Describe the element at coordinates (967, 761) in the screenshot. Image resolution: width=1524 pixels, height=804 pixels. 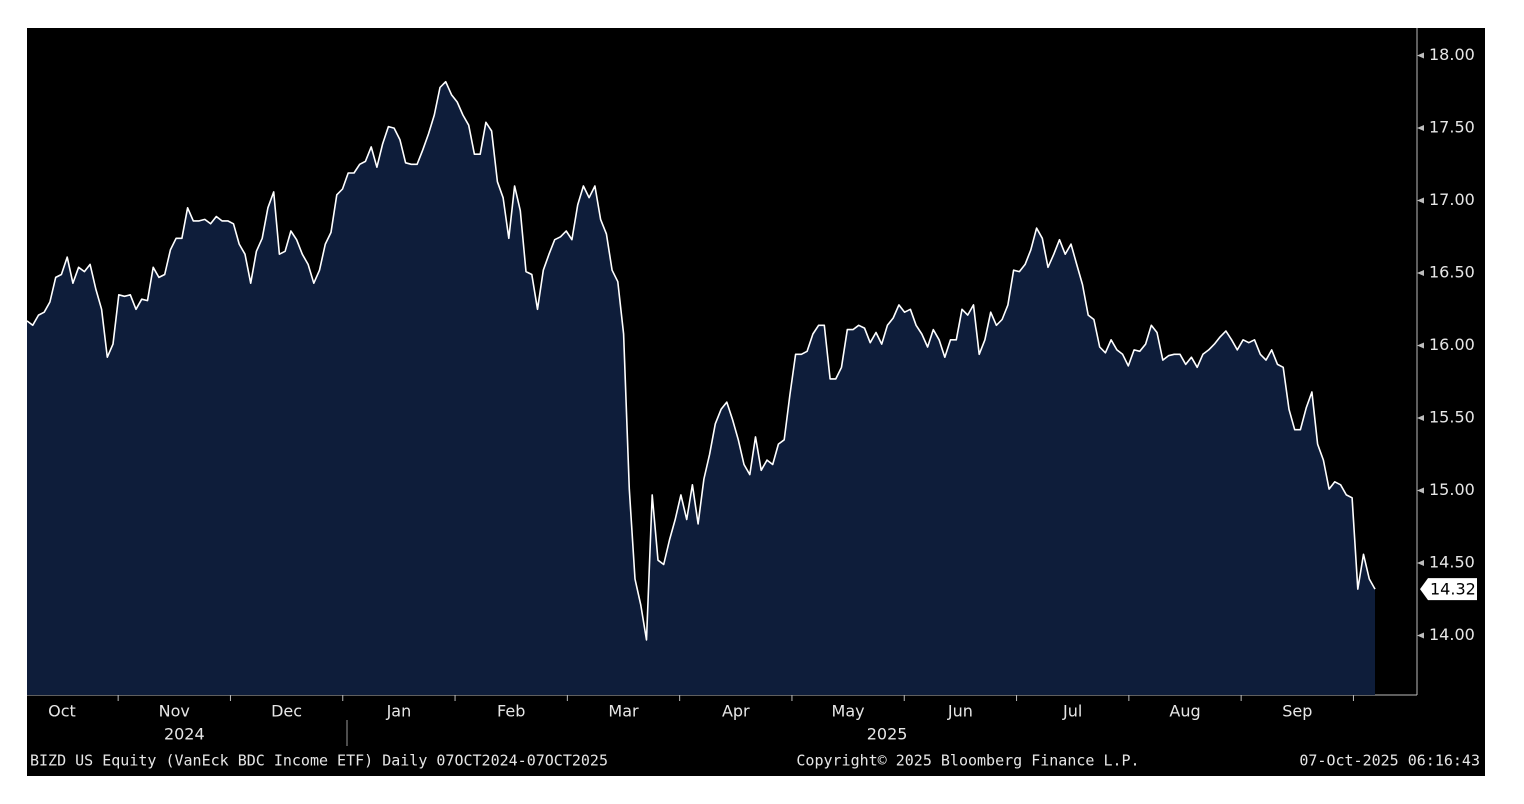
I see `footer-center: Copyright© 2025 Bloomberg Finance L.P.` at that location.